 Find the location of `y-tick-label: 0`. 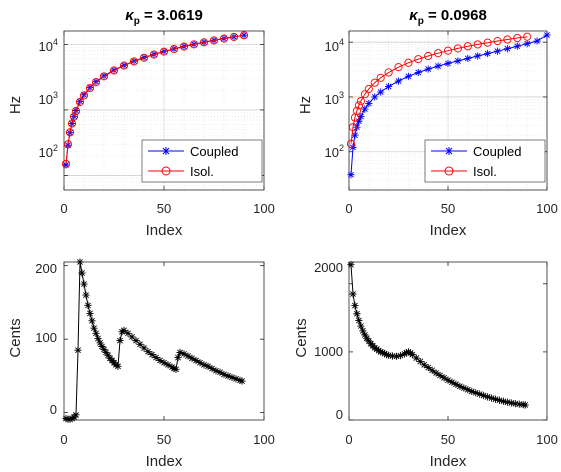

y-tick-label: 0 is located at coordinates (53, 409).